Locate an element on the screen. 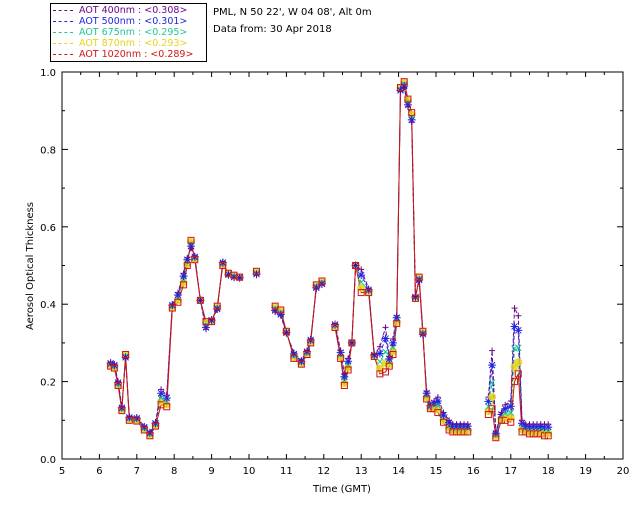 The image size is (640, 512). legend-label-500: AOT 500nm : <0.301> is located at coordinates (133, 21).